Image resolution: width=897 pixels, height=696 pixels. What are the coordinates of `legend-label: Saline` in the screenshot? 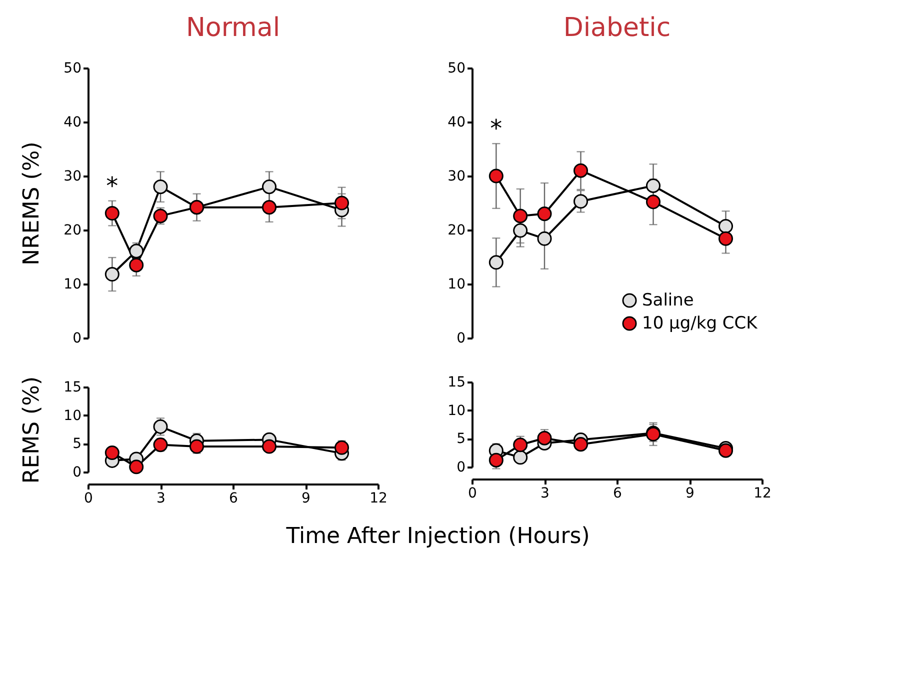 It's located at (668, 300).